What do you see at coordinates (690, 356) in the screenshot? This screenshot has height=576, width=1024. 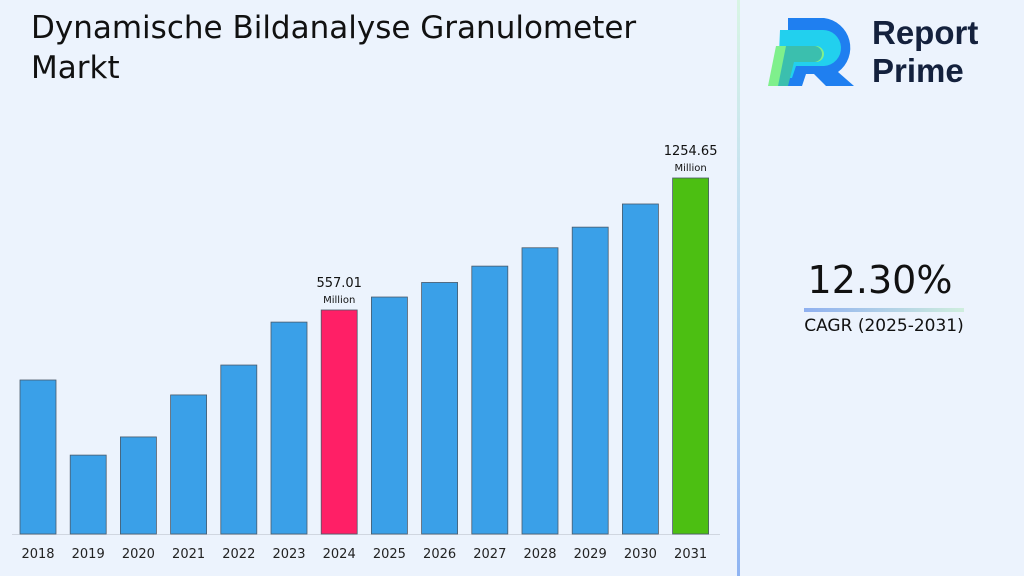 I see `bar-2031` at bounding box center [690, 356].